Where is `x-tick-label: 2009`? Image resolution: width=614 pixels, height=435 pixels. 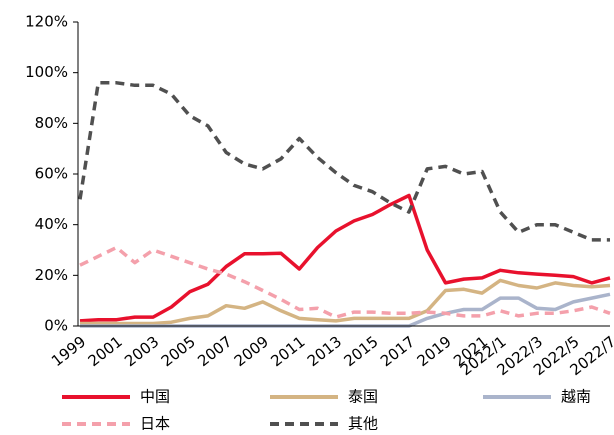 x-tick-label: 2009 is located at coordinates (251, 352).